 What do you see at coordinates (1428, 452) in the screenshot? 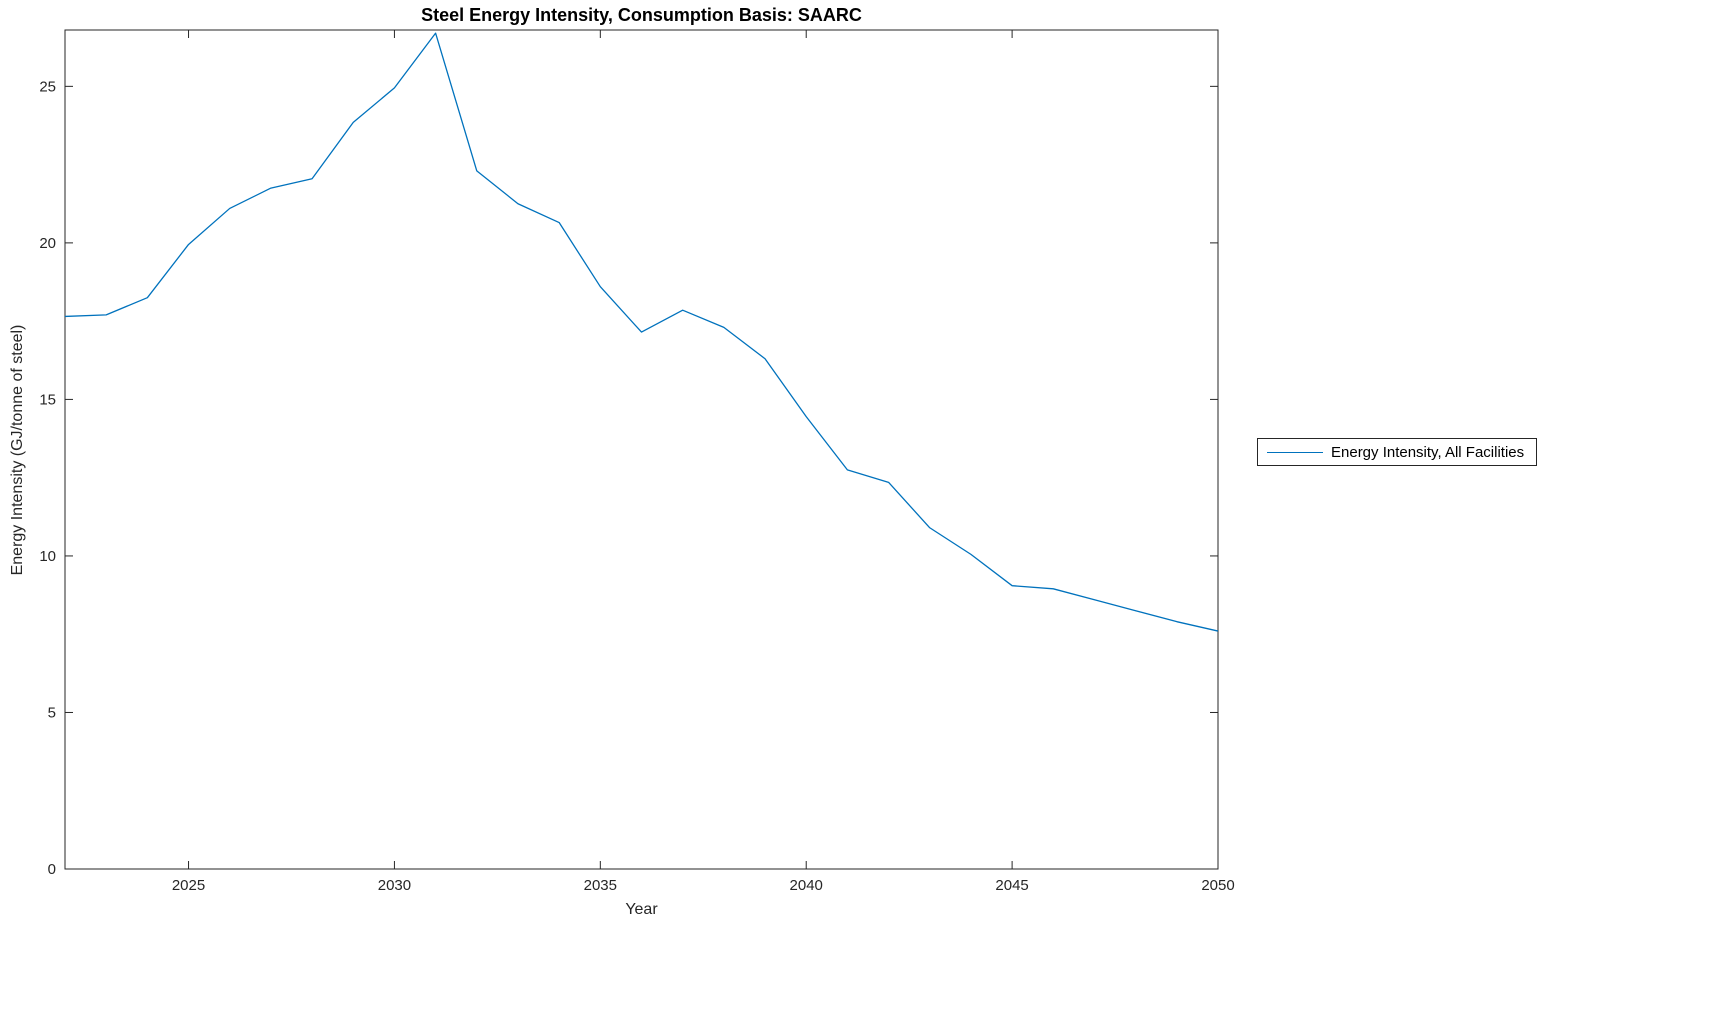
I see `legend-label: Energy Intensity, All Facilities` at bounding box center [1428, 452].